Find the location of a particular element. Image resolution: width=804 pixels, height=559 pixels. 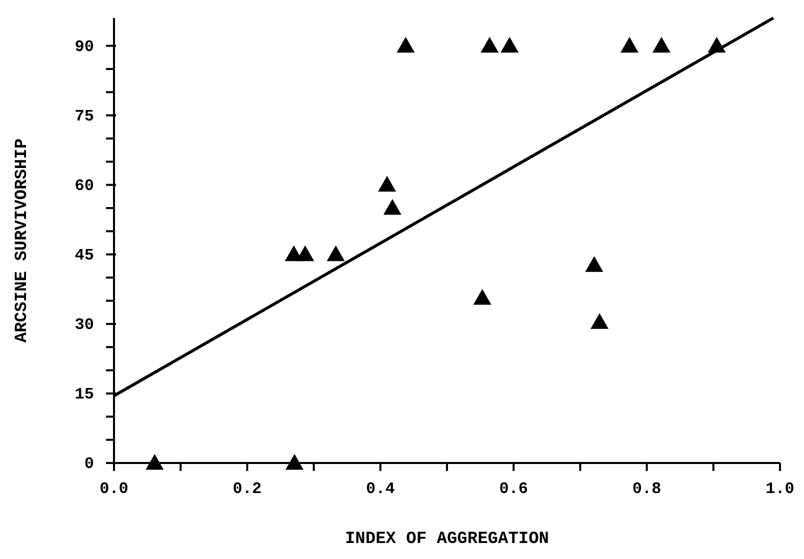

y-tick-label: 90 is located at coordinates (84, 47).